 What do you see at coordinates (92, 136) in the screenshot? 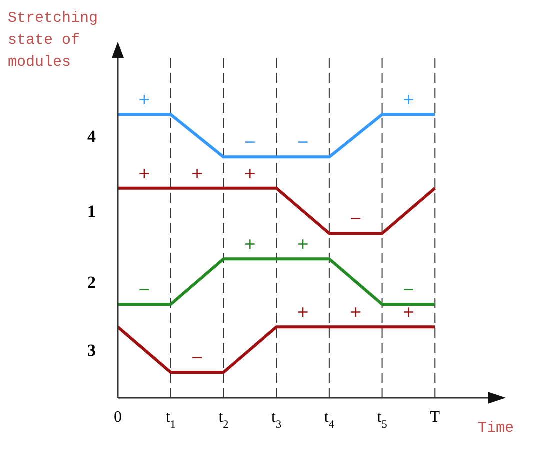
I see `series-label: 4` at bounding box center [92, 136].